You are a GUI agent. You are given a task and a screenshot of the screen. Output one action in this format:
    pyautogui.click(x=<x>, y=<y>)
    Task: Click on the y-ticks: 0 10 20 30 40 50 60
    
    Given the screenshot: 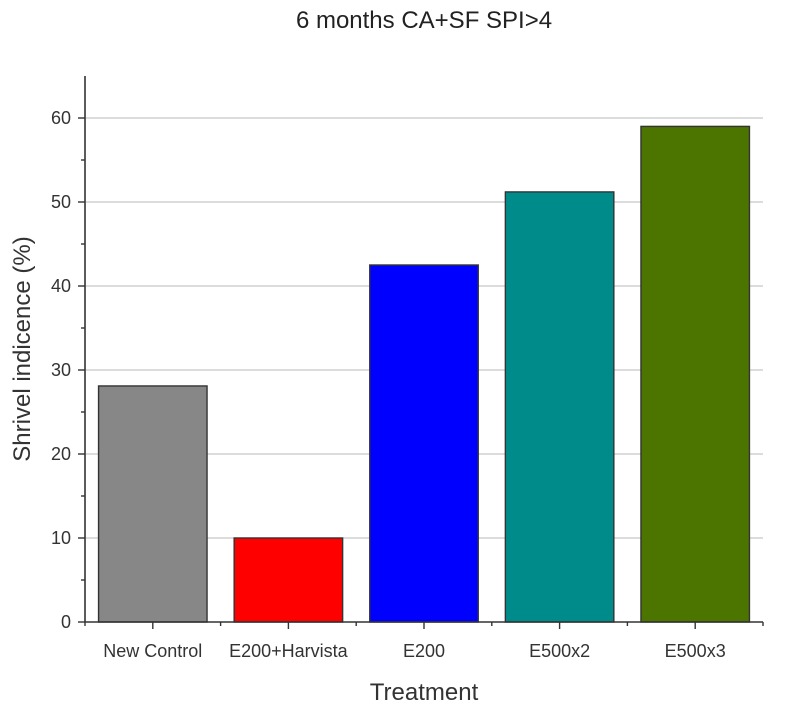 What is the action you would take?
    pyautogui.click(x=68, y=370)
    